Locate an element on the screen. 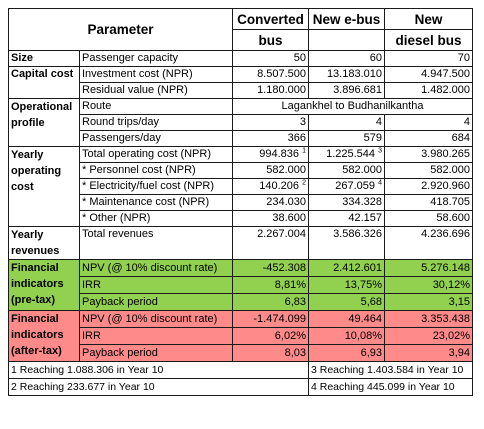 The image size is (484, 429). cell-ebus: 1.225.544 3 is located at coordinates (346, 154).